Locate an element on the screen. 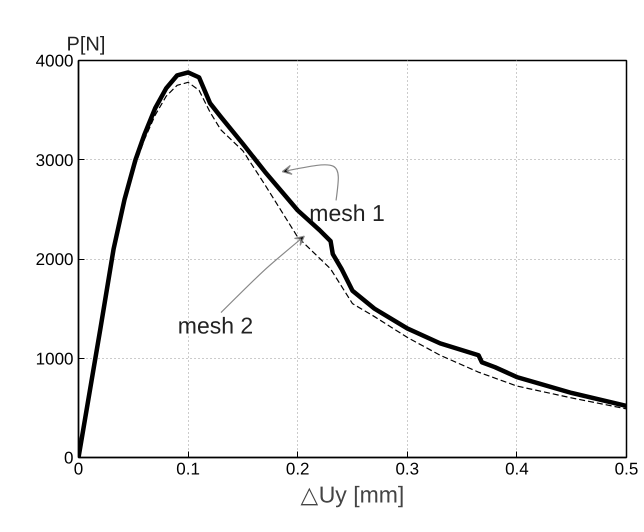 This screenshot has width=644, height=532. x-tick-label: 0.2 is located at coordinates (298, 469).